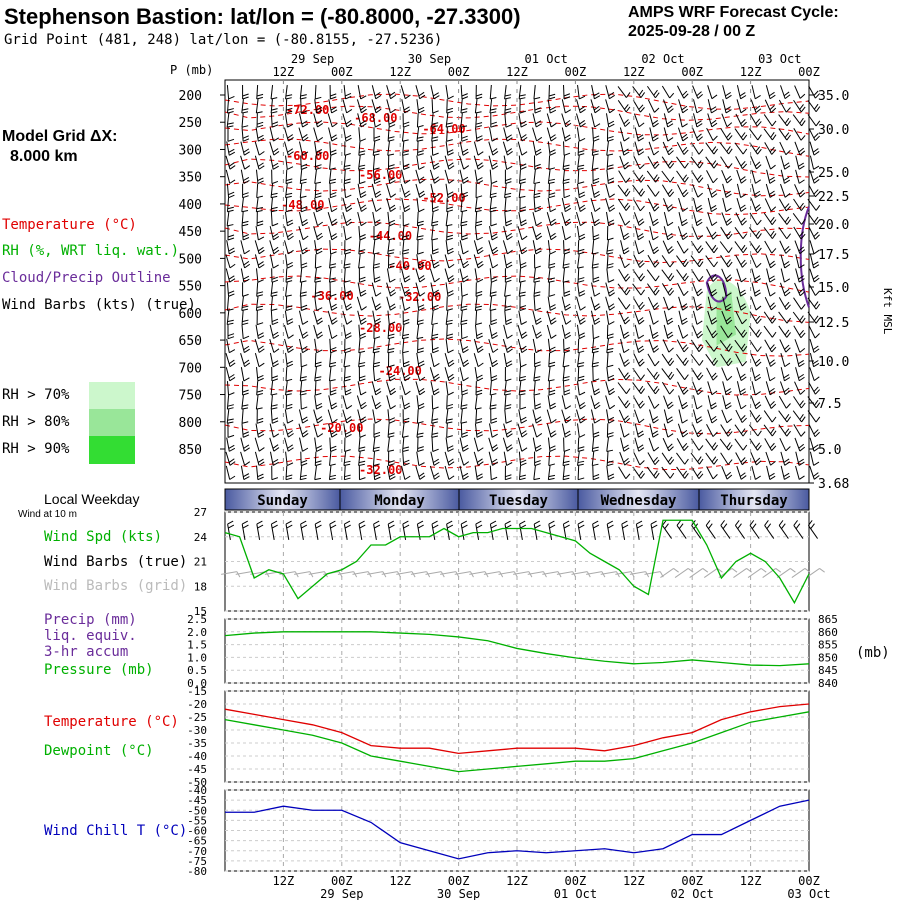 Image resolution: width=900 pixels, height=900 pixels. I want to click on accum-label: 3-hr accum, so click(86, 652).